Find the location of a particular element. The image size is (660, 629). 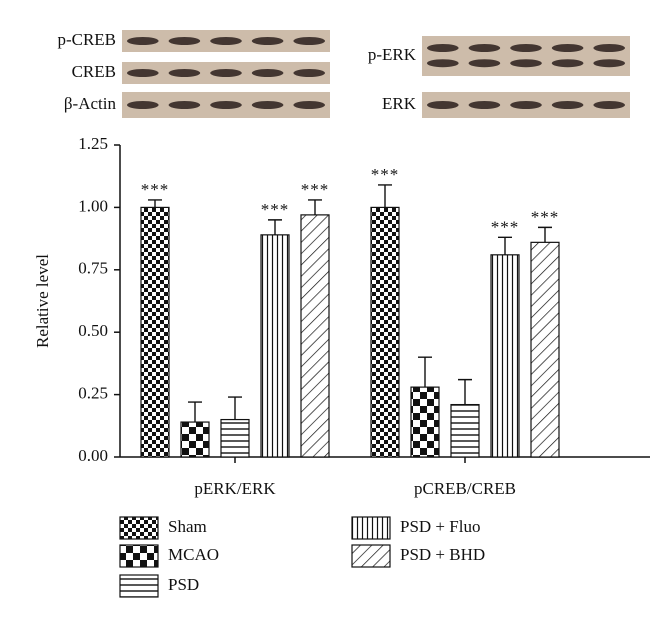

x-tick-label: pERK/ERK is located at coordinates (235, 488).